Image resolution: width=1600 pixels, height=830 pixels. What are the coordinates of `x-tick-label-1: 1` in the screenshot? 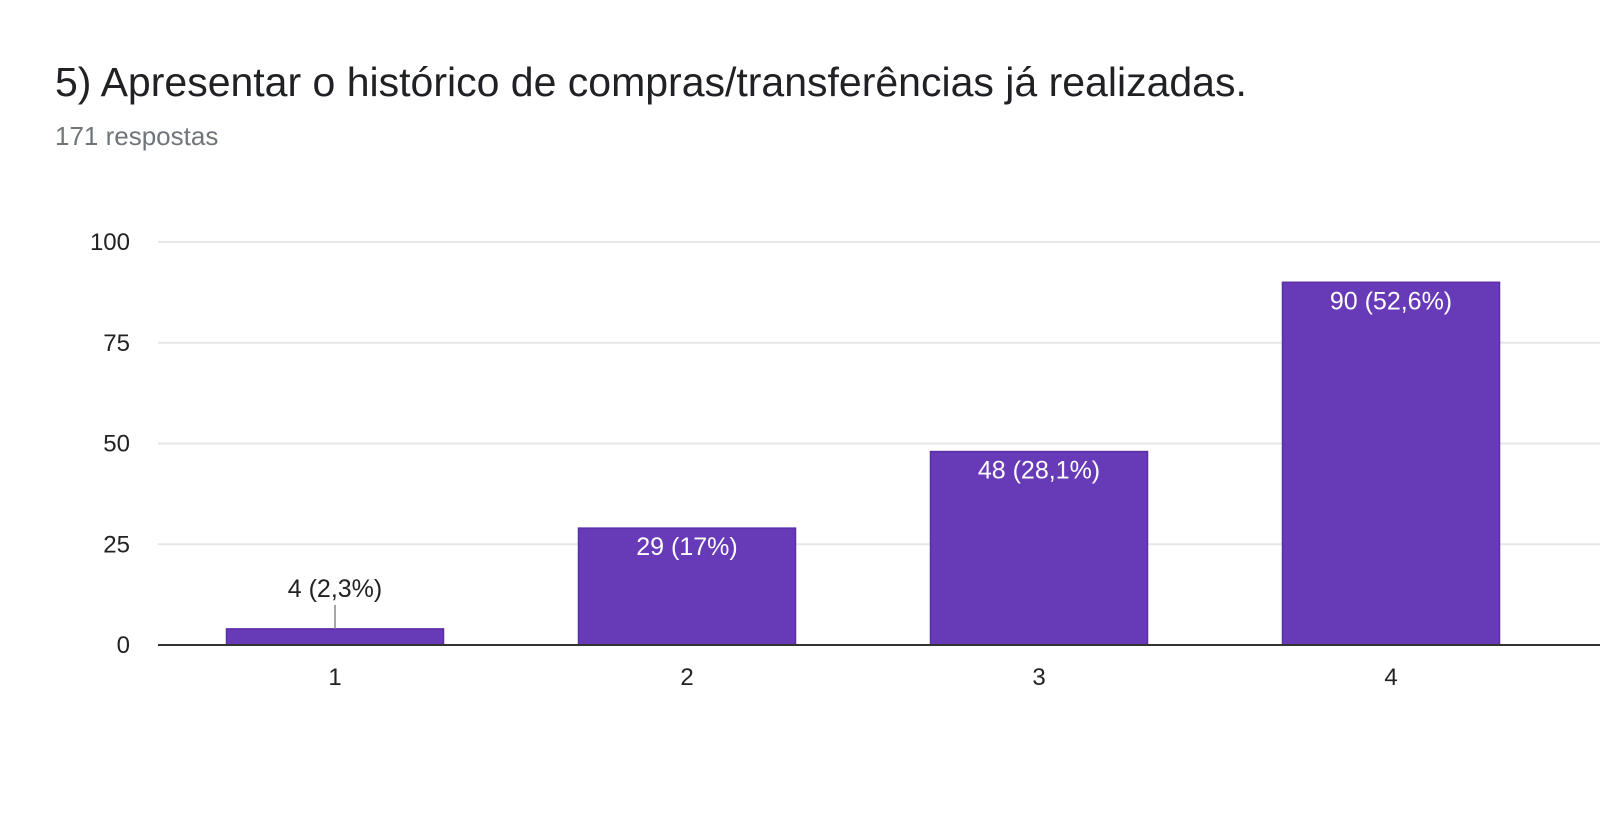 It's located at (334, 677).